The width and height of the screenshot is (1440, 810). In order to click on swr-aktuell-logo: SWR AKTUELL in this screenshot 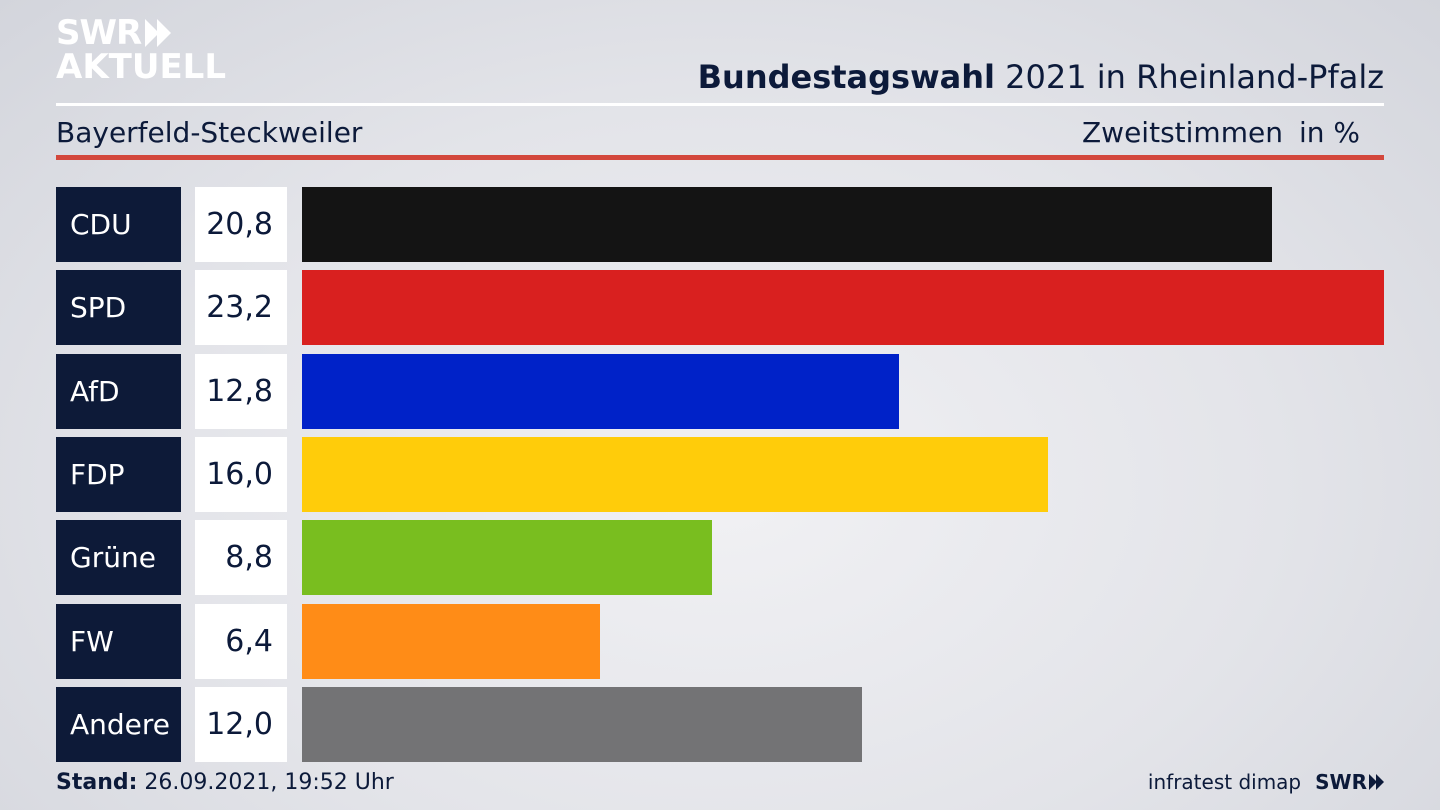, I will do `click(141, 50)`.